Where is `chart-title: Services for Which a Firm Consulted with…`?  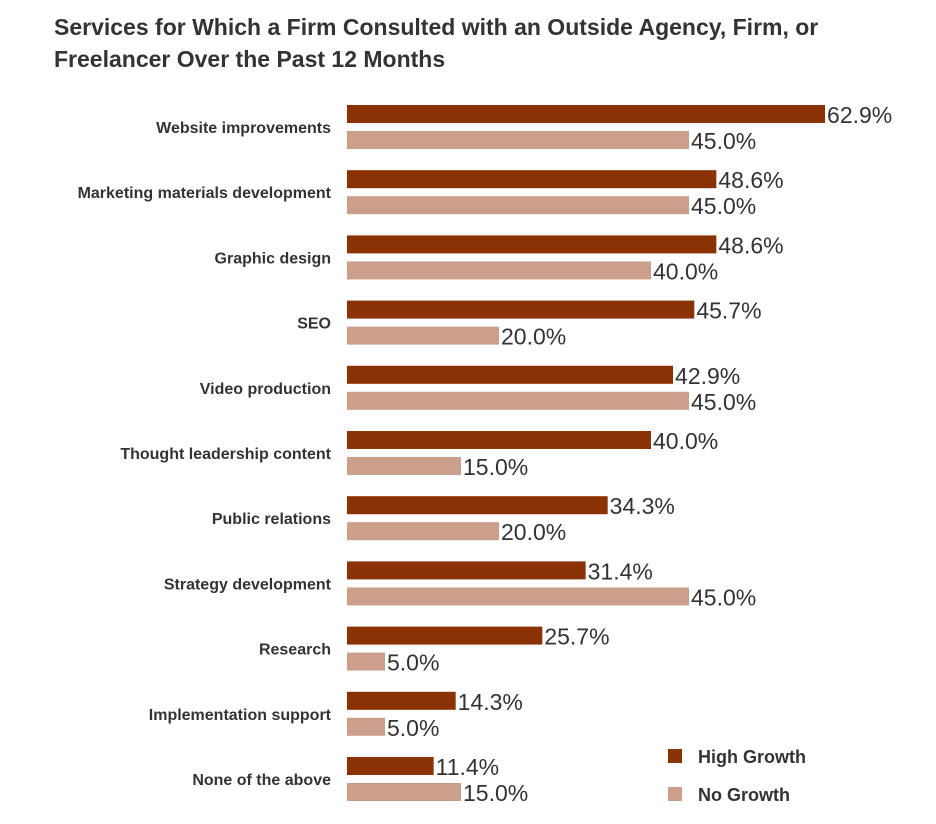
chart-title: Services for Which a Firm Consulted with… is located at coordinates (436, 43).